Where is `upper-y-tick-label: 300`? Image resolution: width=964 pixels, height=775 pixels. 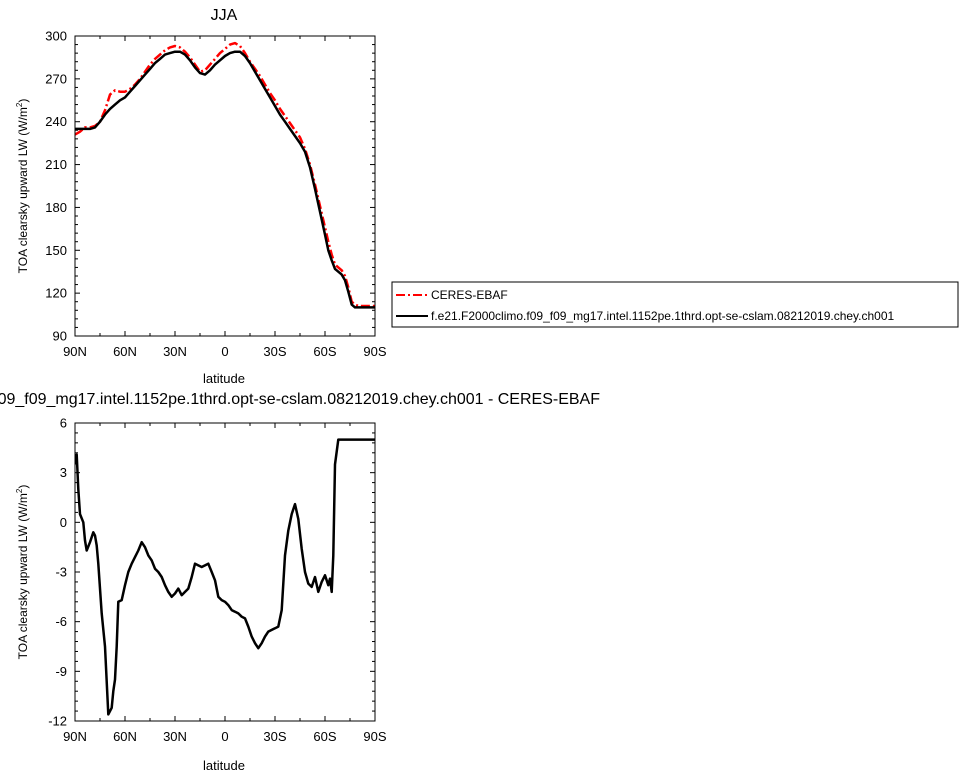
upper-y-tick-label: 300 is located at coordinates (56, 36).